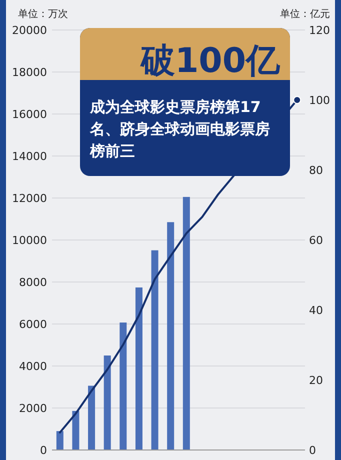  Describe the element at coordinates (316, 380) in the screenshot. I see `y2-tick-label: 20` at that location.